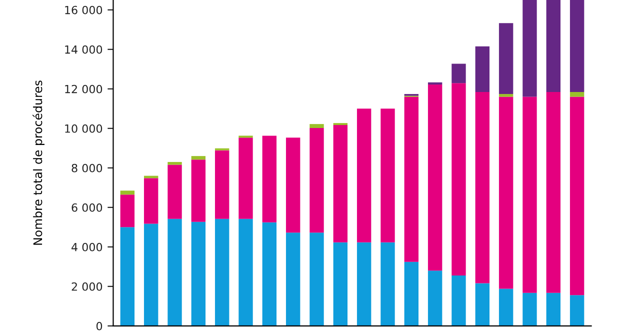  Describe the element at coordinates (83, 10) in the screenshot. I see `y-tick-label: 16 000` at that location.